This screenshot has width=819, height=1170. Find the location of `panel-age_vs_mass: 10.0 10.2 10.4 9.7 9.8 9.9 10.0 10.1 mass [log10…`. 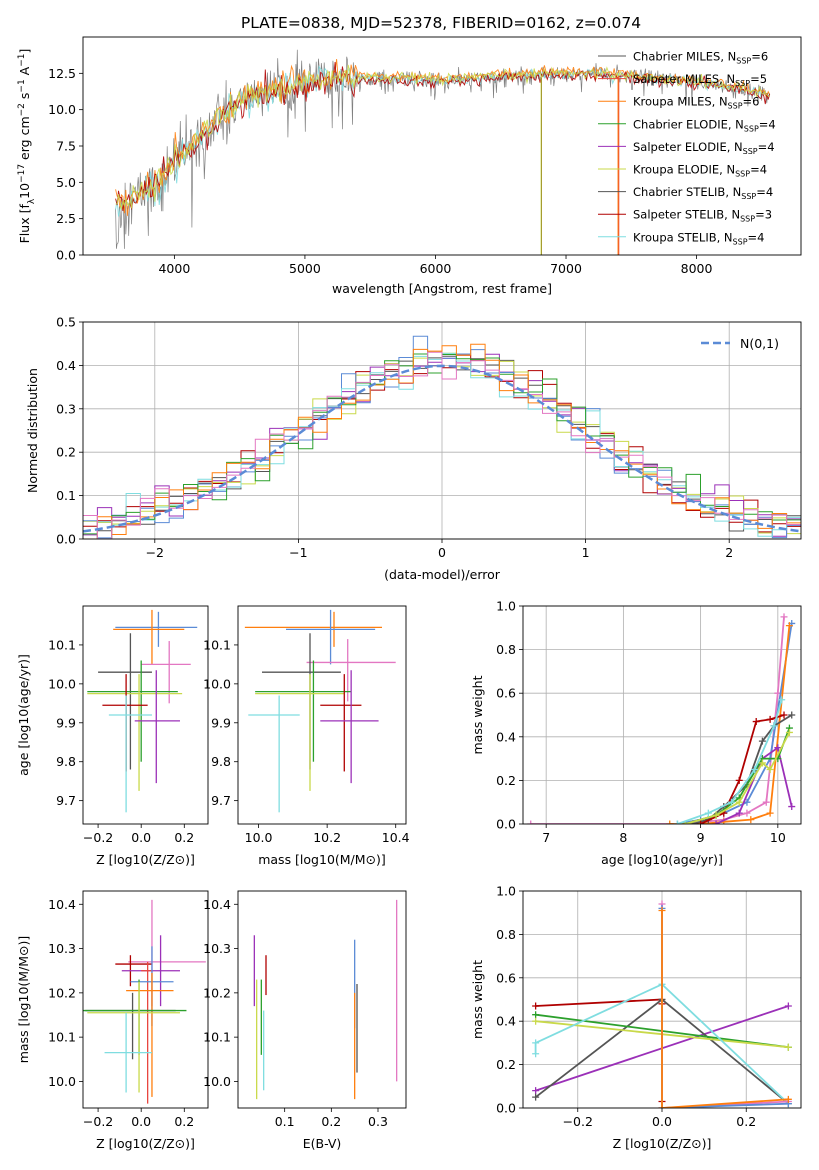

panel-age_vs_mass: 10.0 10.2 10.4 9.7 9.8 9.9 10.0 10.1 mass [log10… is located at coordinates (306, 736).